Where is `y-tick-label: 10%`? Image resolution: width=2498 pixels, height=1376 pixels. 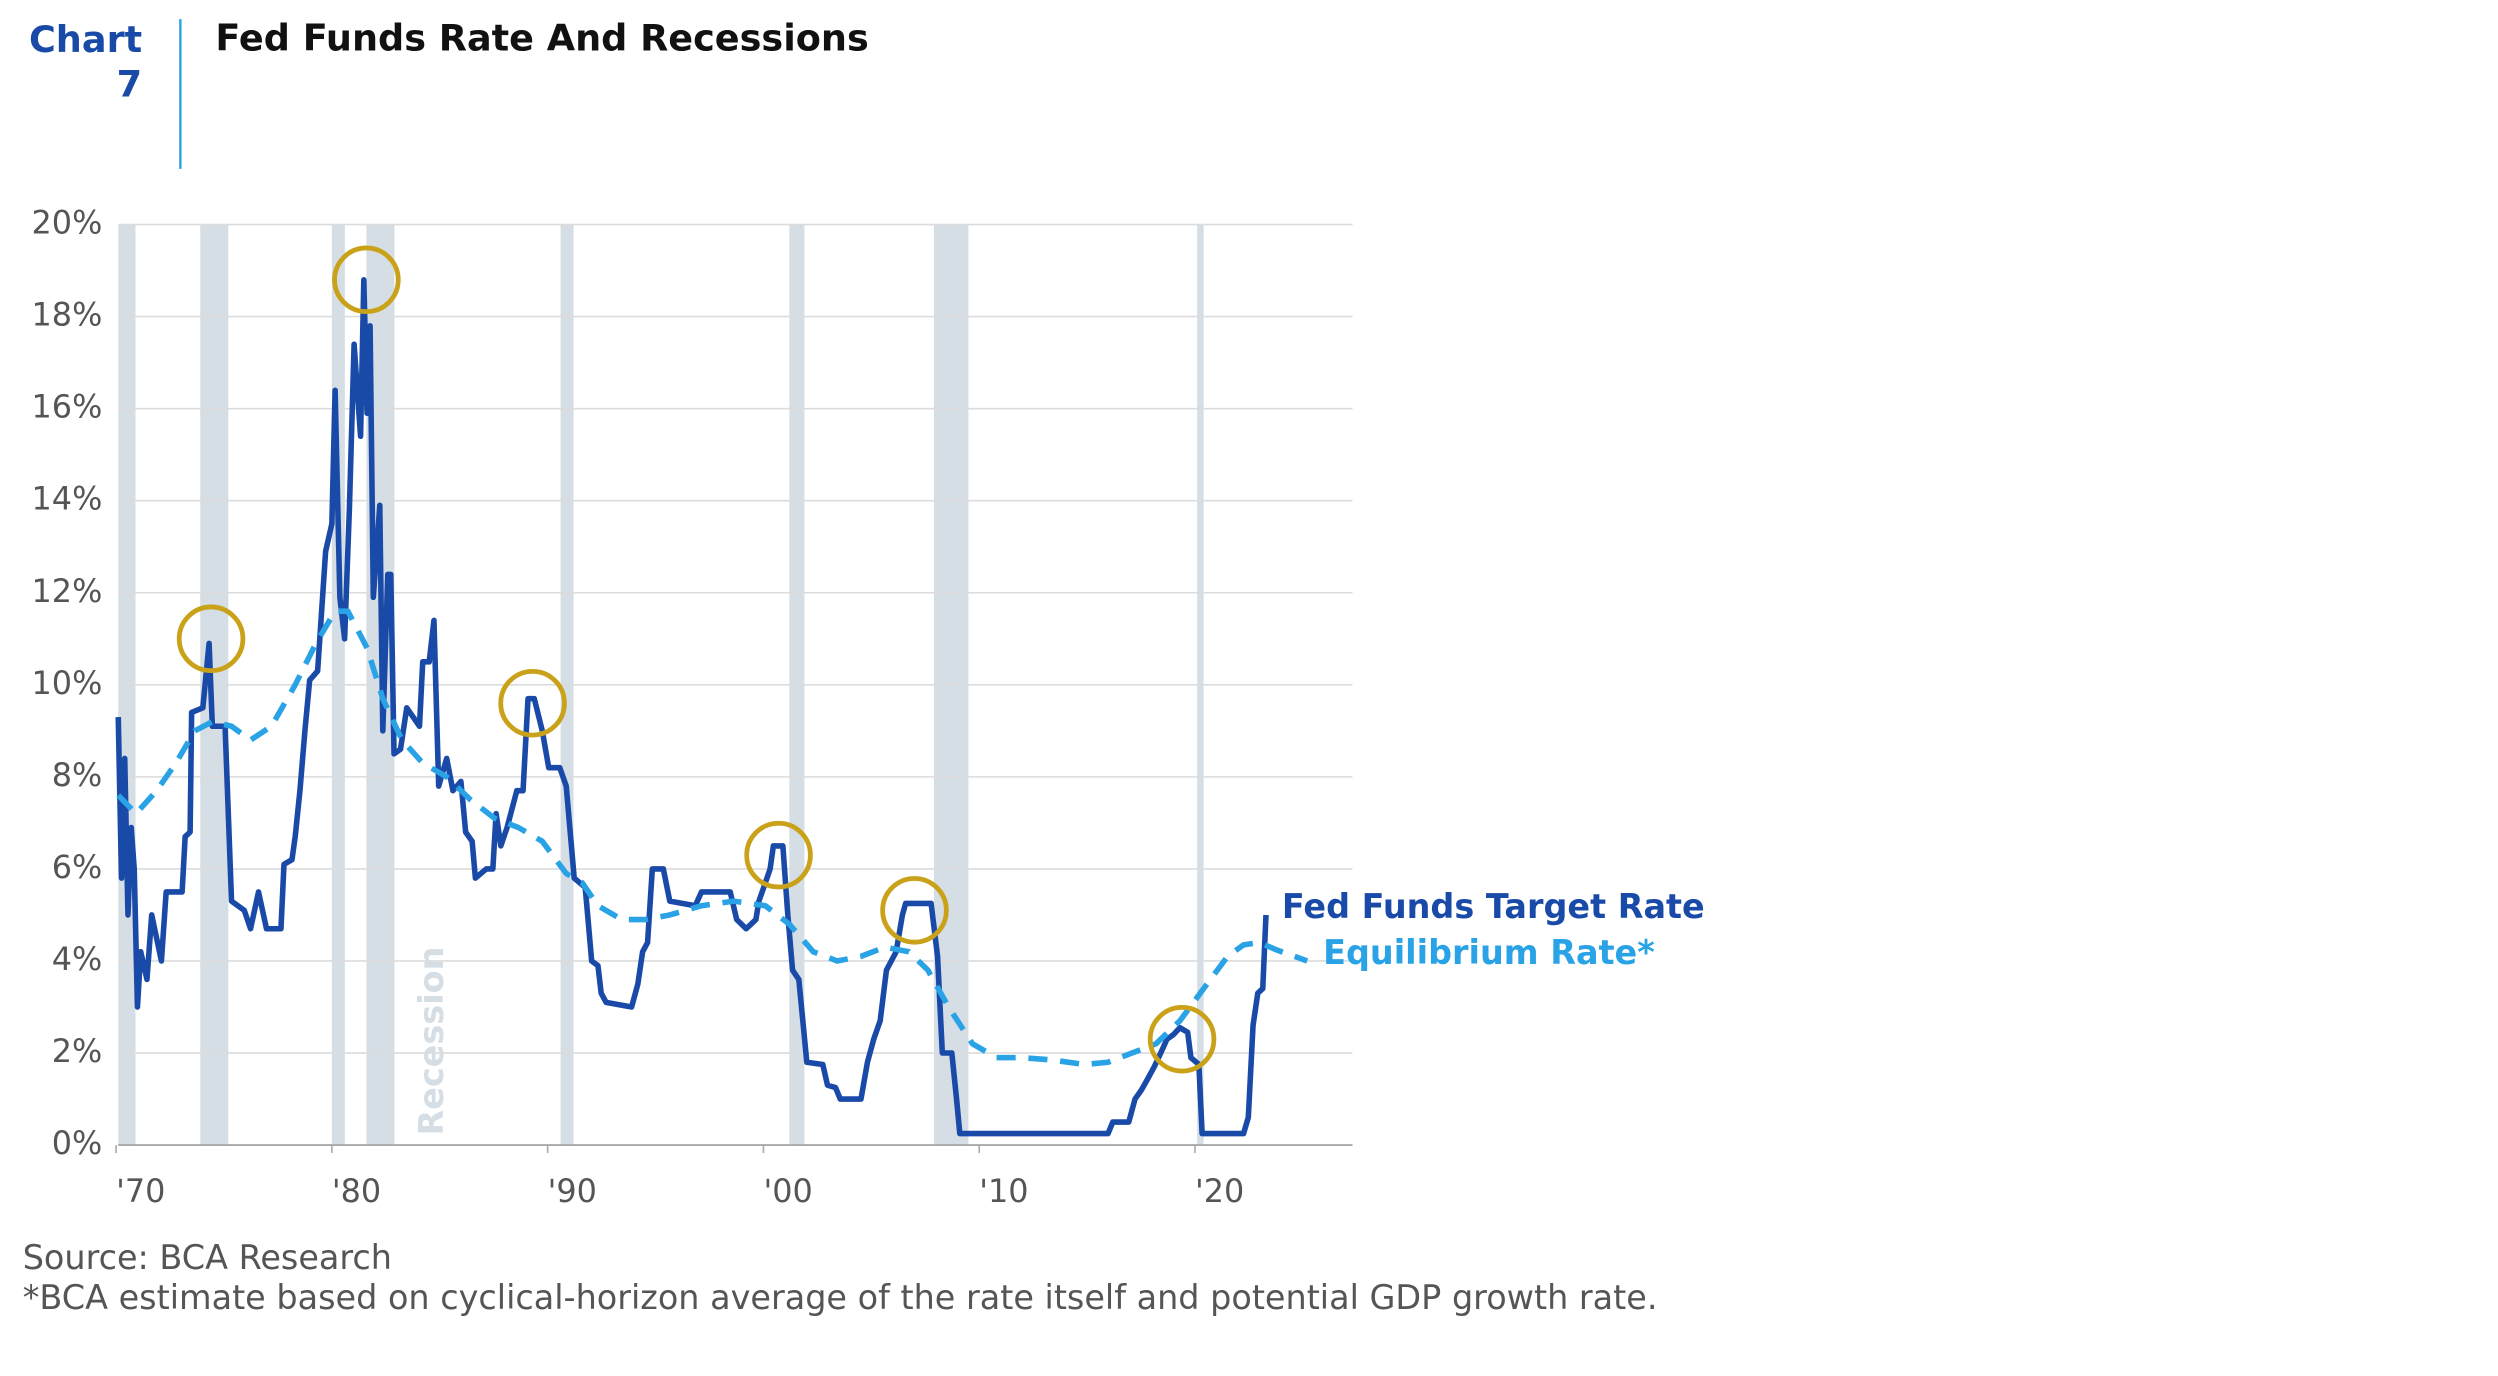 y-tick-label: 10% is located at coordinates (67, 683).